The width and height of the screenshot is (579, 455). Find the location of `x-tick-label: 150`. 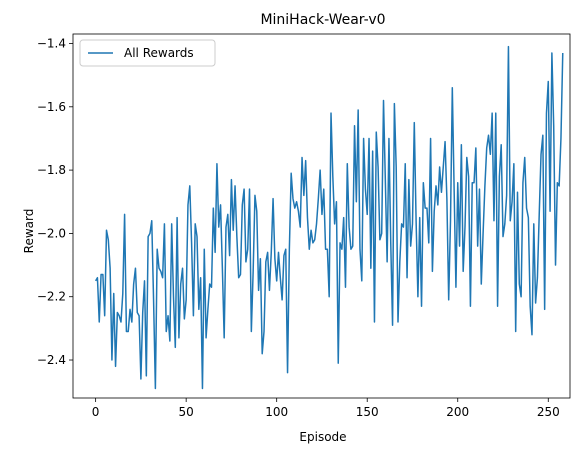

x-tick-label: 150 is located at coordinates (367, 412).